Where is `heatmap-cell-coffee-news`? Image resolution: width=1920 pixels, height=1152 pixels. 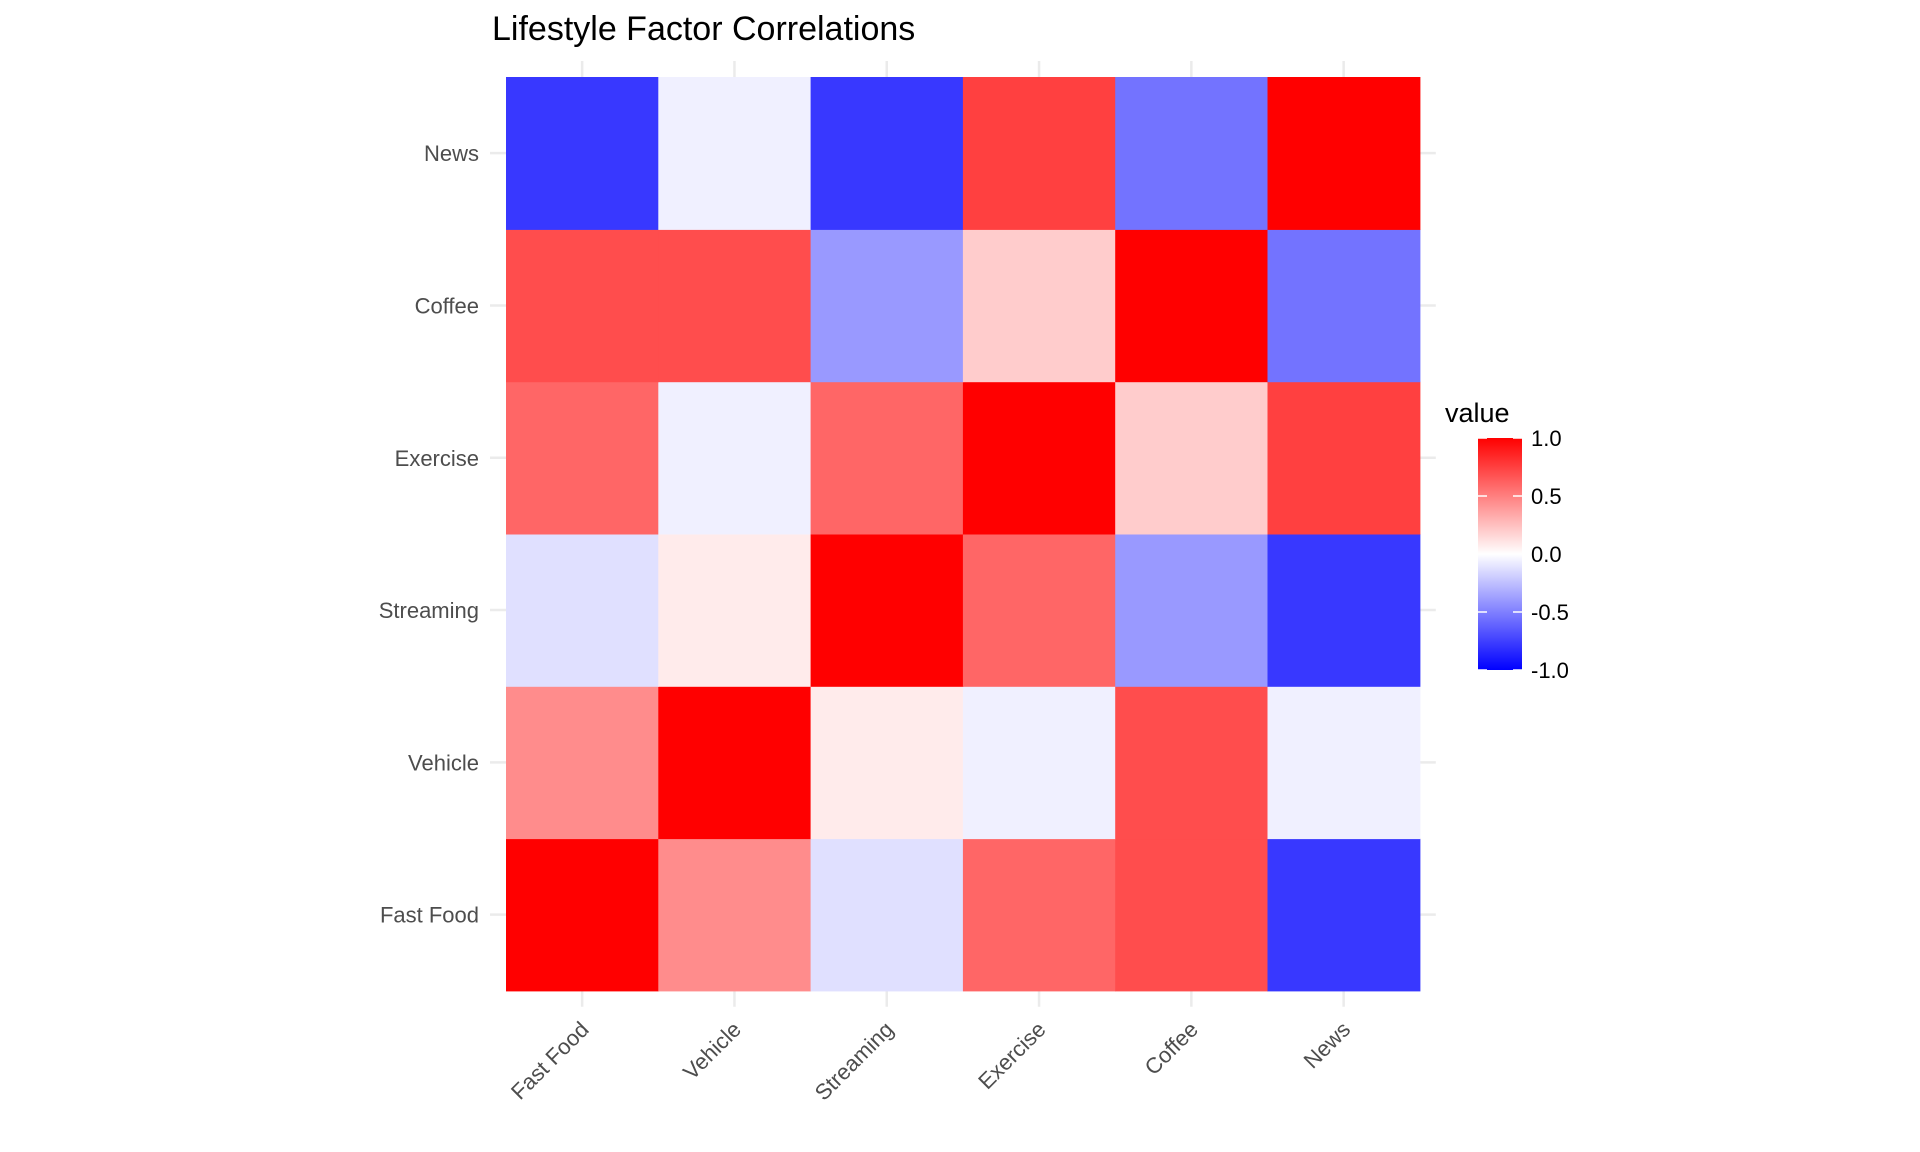
heatmap-cell-coffee-news is located at coordinates (1344, 306).